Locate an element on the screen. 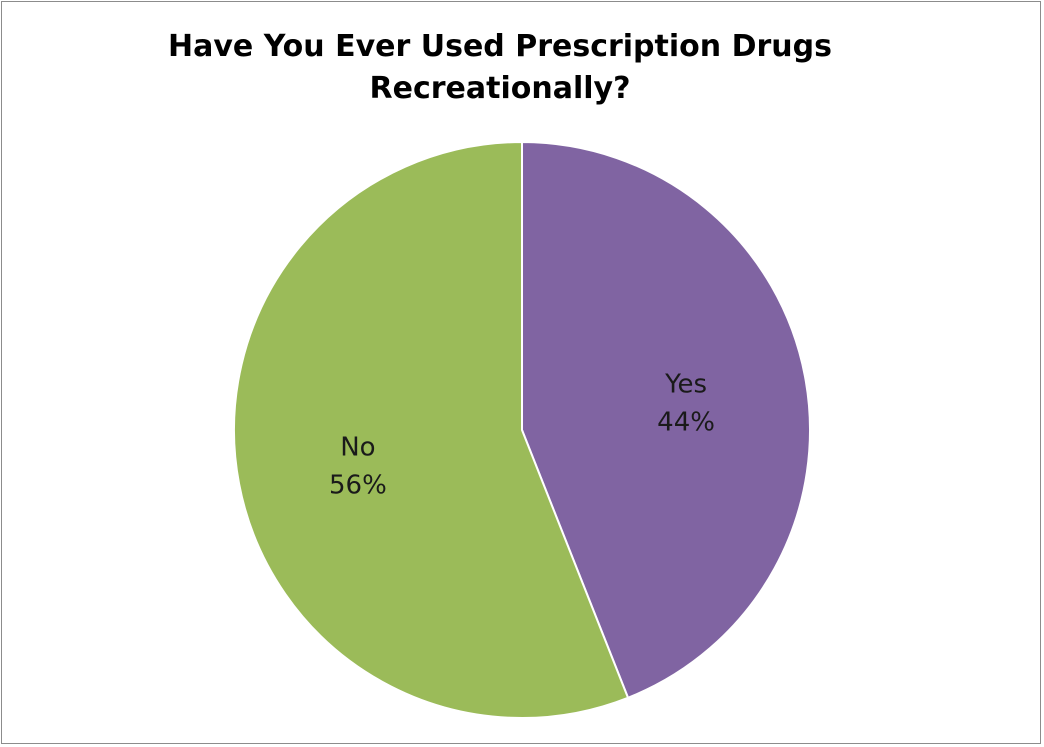  chart-title-line-1: Have You Ever Used Prescription Drugs is located at coordinates (500, 46).